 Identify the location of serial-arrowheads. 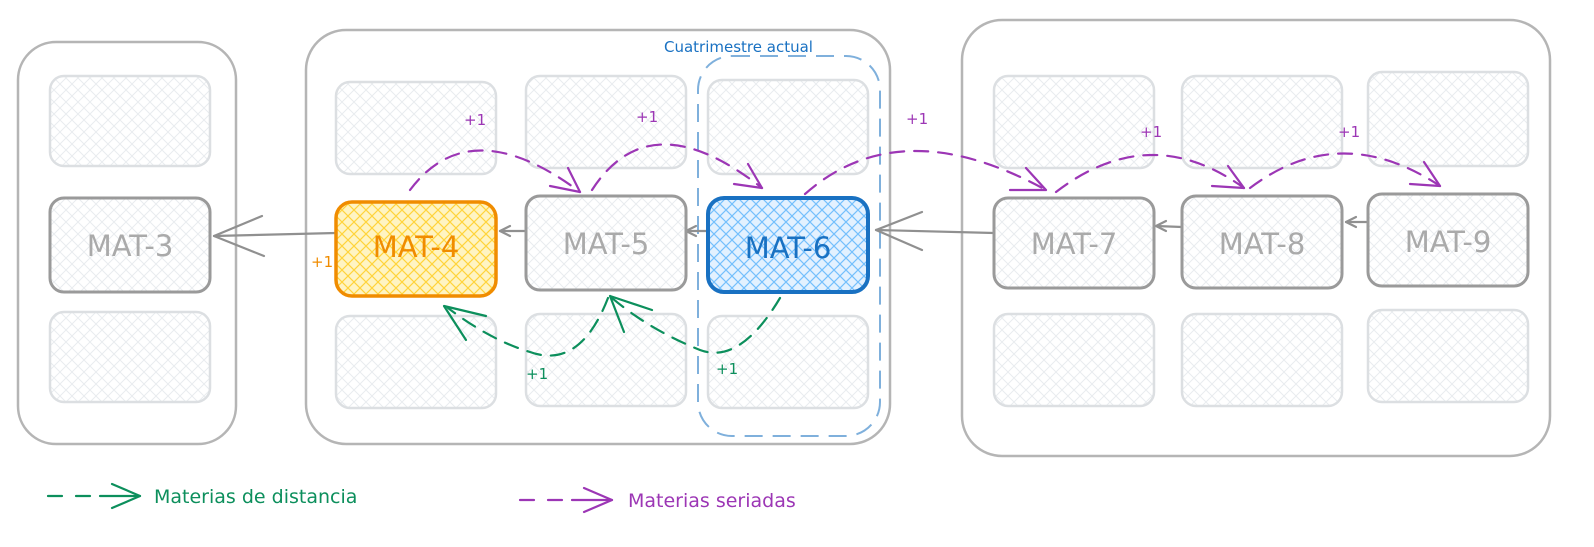
(995, 177).